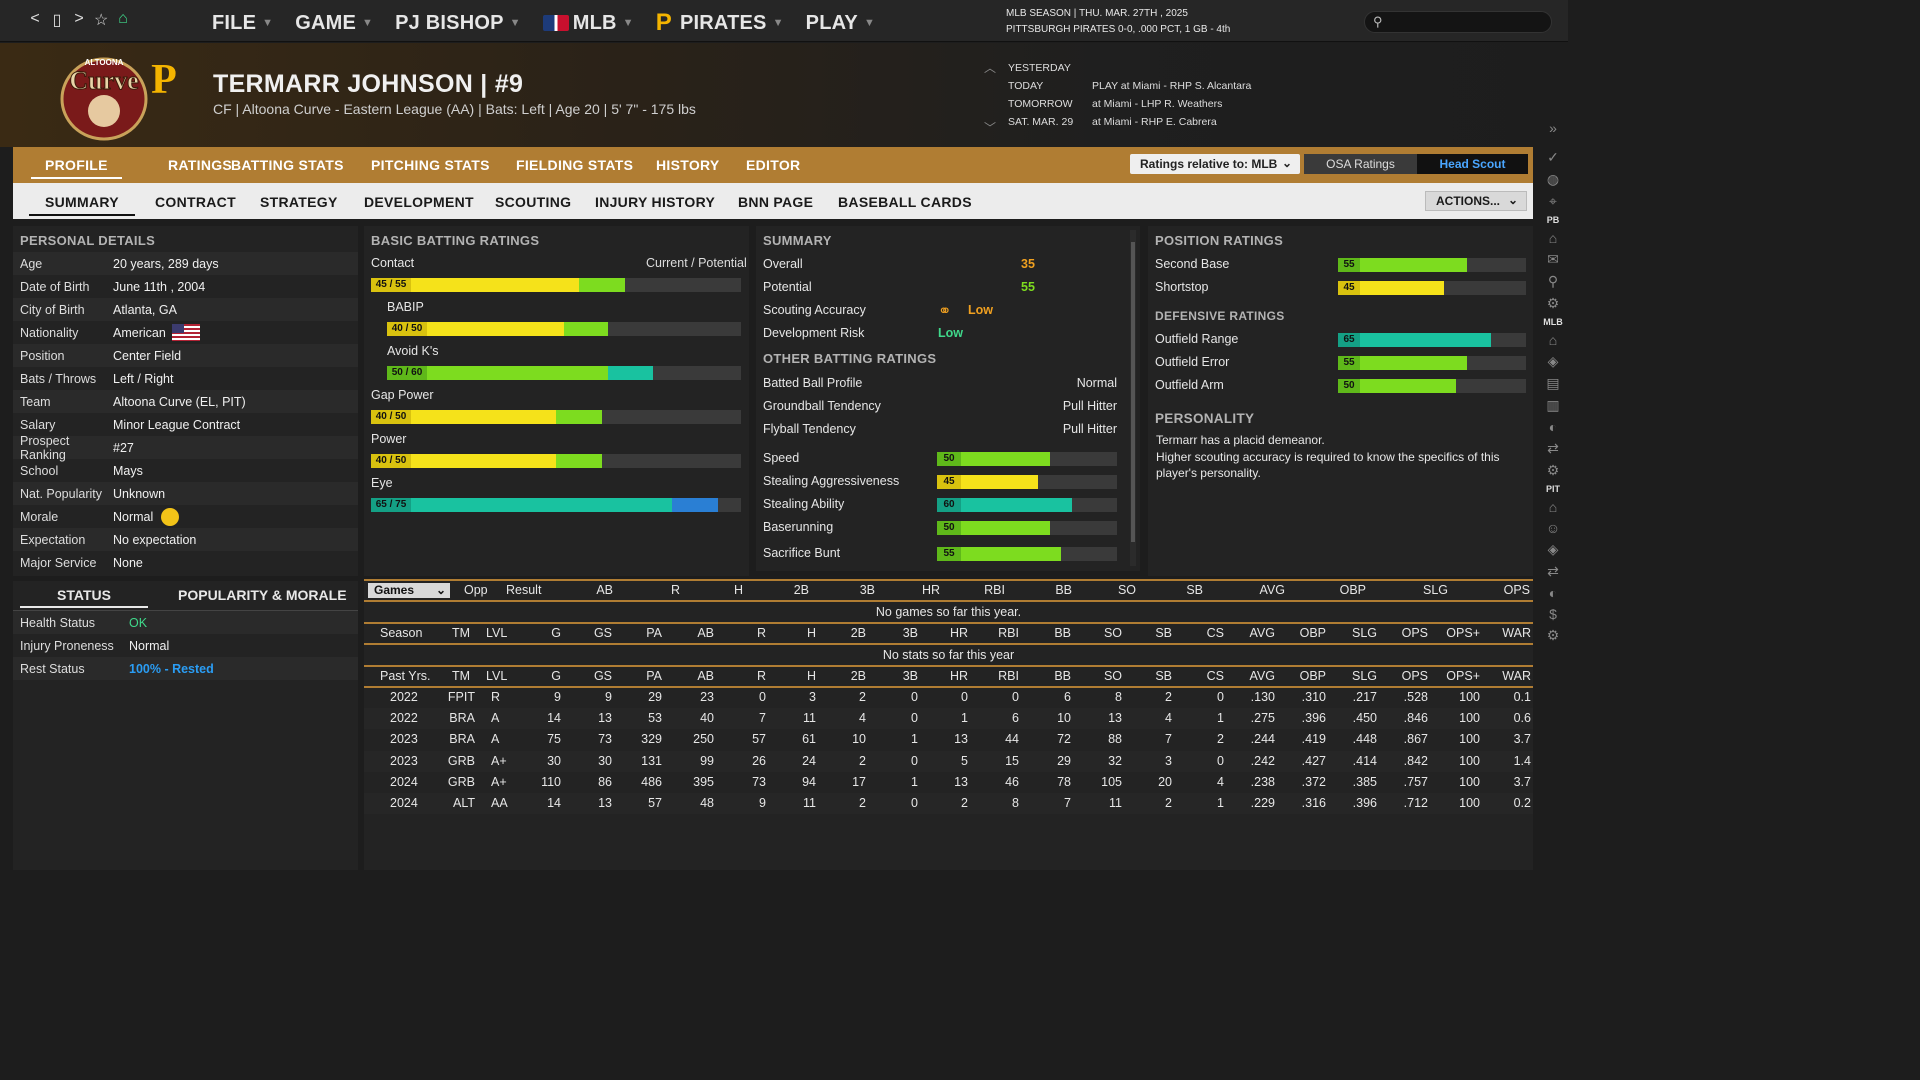 This screenshot has height=1080, width=1920. Describe the element at coordinates (84, 597) in the screenshot. I see `tab-status: STATUS` at that location.